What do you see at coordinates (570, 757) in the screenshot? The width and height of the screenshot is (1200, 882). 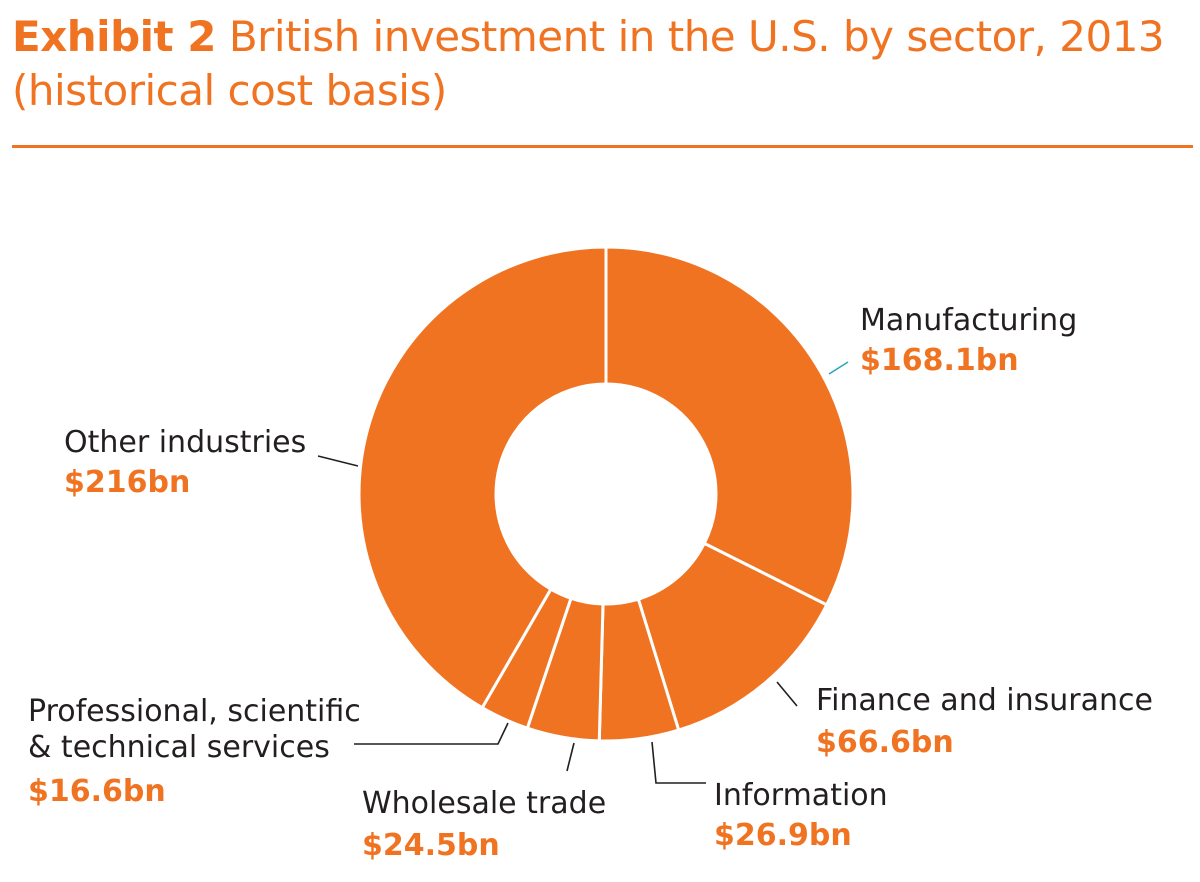 I see `leader-wholesale-trade` at bounding box center [570, 757].